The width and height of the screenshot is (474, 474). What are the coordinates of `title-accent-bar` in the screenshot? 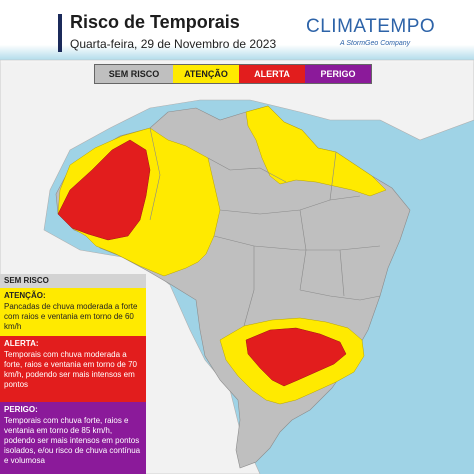 It's located at (60, 33).